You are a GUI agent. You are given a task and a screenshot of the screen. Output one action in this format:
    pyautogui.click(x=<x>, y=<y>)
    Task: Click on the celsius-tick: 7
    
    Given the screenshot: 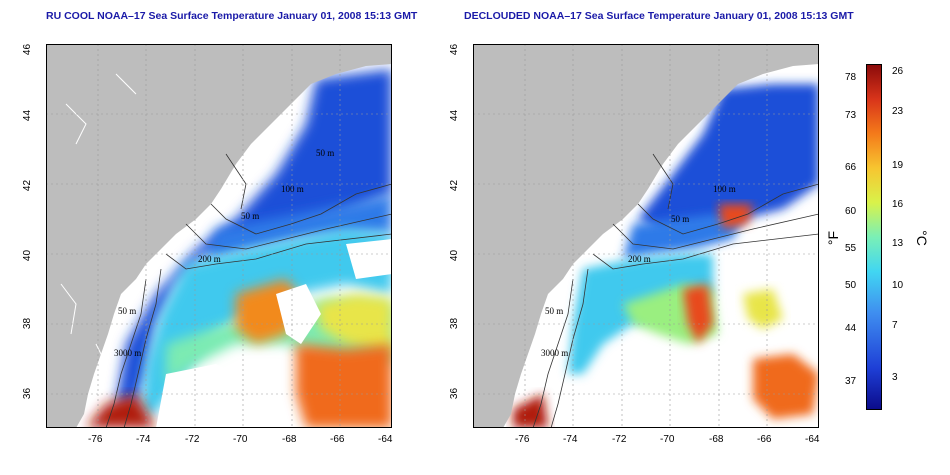 What is the action you would take?
    pyautogui.click(x=895, y=325)
    